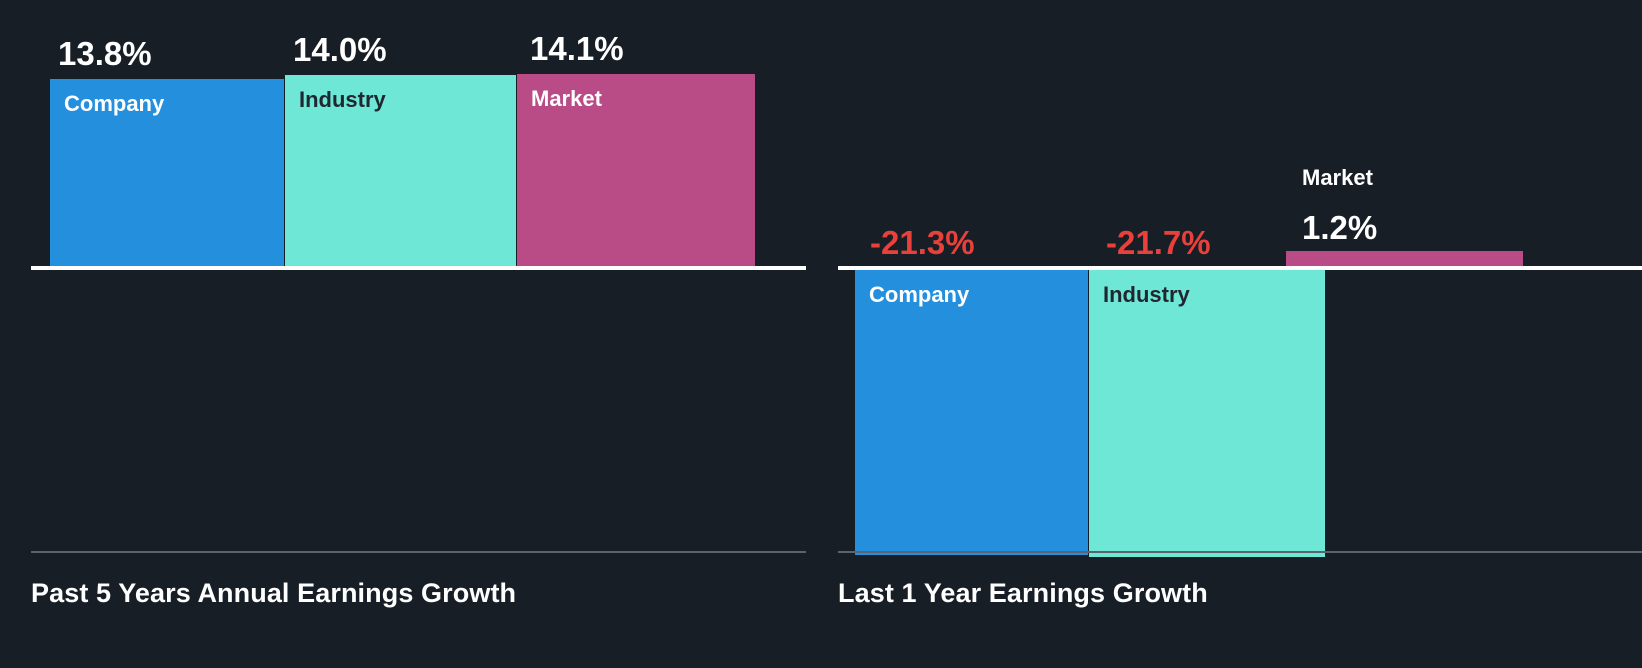 This screenshot has height=668, width=1642. I want to click on bar-value-industry-left: 14.0%, so click(340, 49).